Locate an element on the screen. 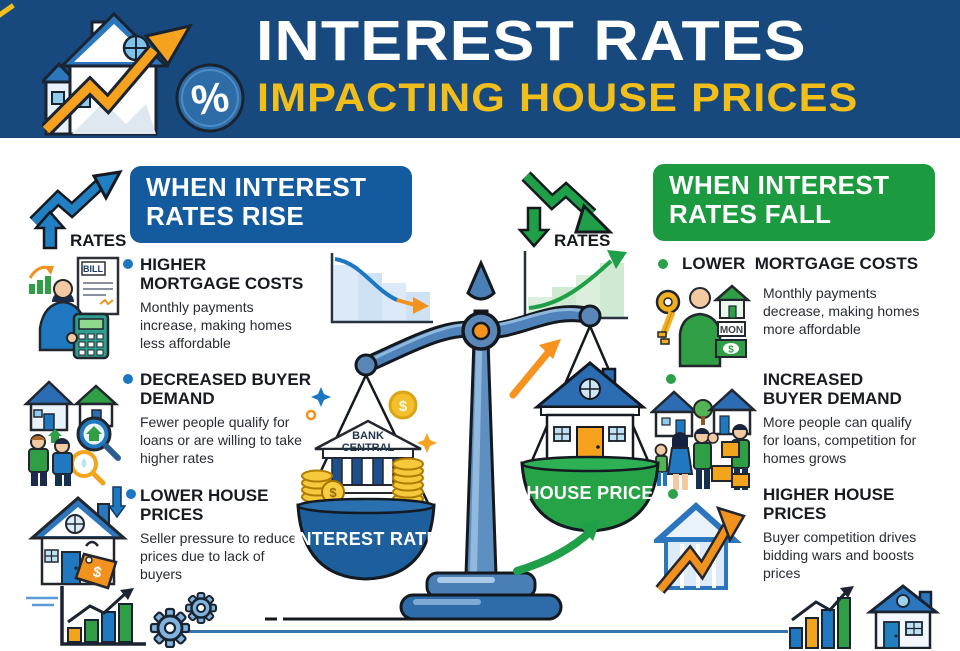 Image resolution: width=960 pixels, height=651 pixels. rates-down-arrow-icon: RATES is located at coordinates (565, 210).